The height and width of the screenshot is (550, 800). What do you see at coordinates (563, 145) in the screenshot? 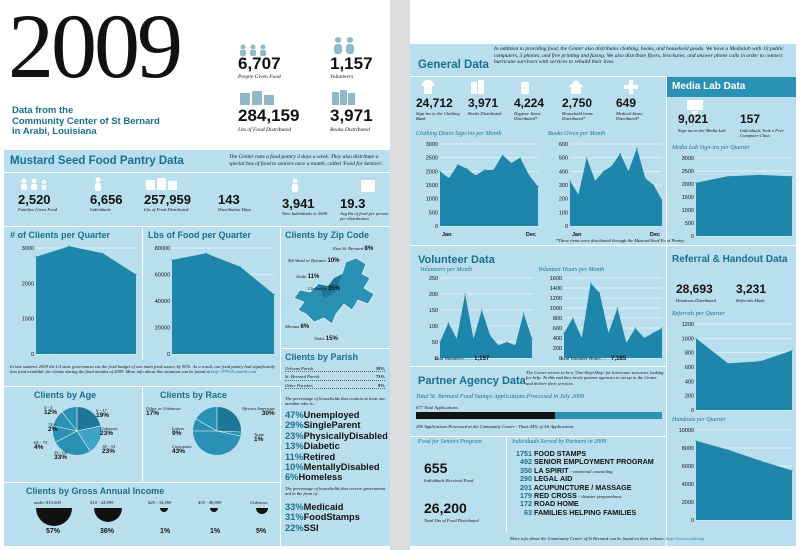
I see `y-tick-label: 600` at bounding box center [563, 145].